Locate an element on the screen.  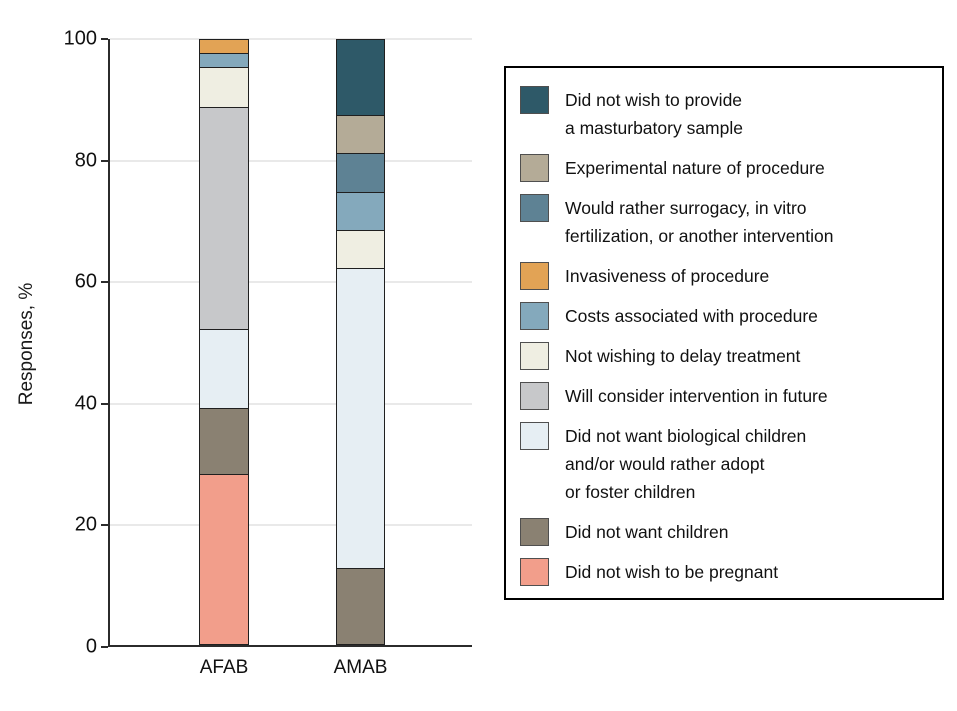
legend-label-line: Did not want children is located at coordinates (647, 532).